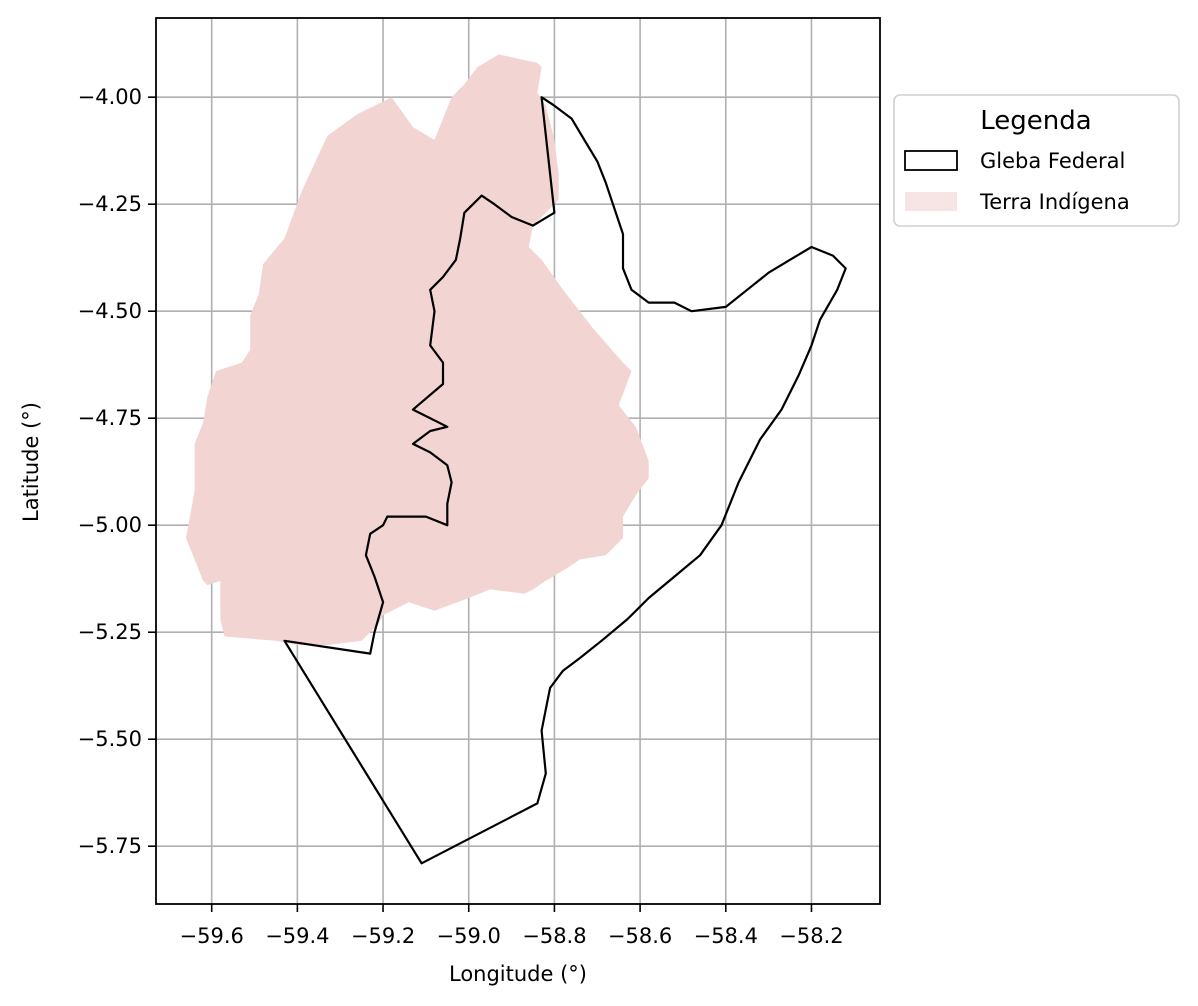 The width and height of the screenshot is (1198, 1006). What do you see at coordinates (1052, 161) in the screenshot?
I see `legend-label-gleba-federal: Gleba Federal` at bounding box center [1052, 161].